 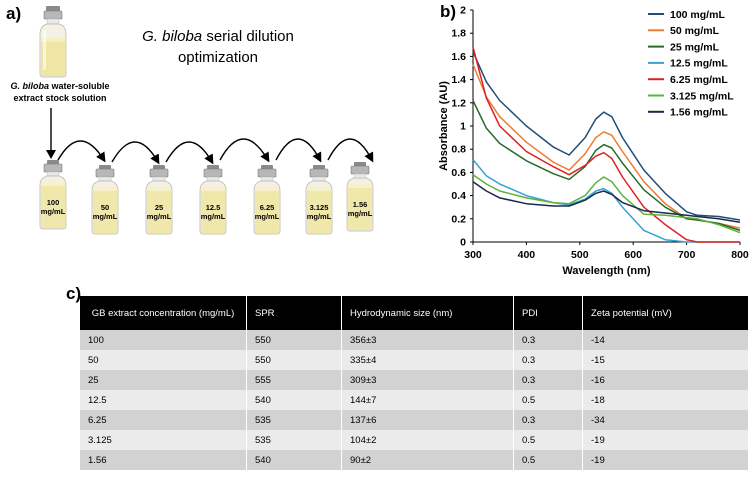 What do you see at coordinates (687, 255) in the screenshot?
I see `x-tick-label: 700` at bounding box center [687, 255].